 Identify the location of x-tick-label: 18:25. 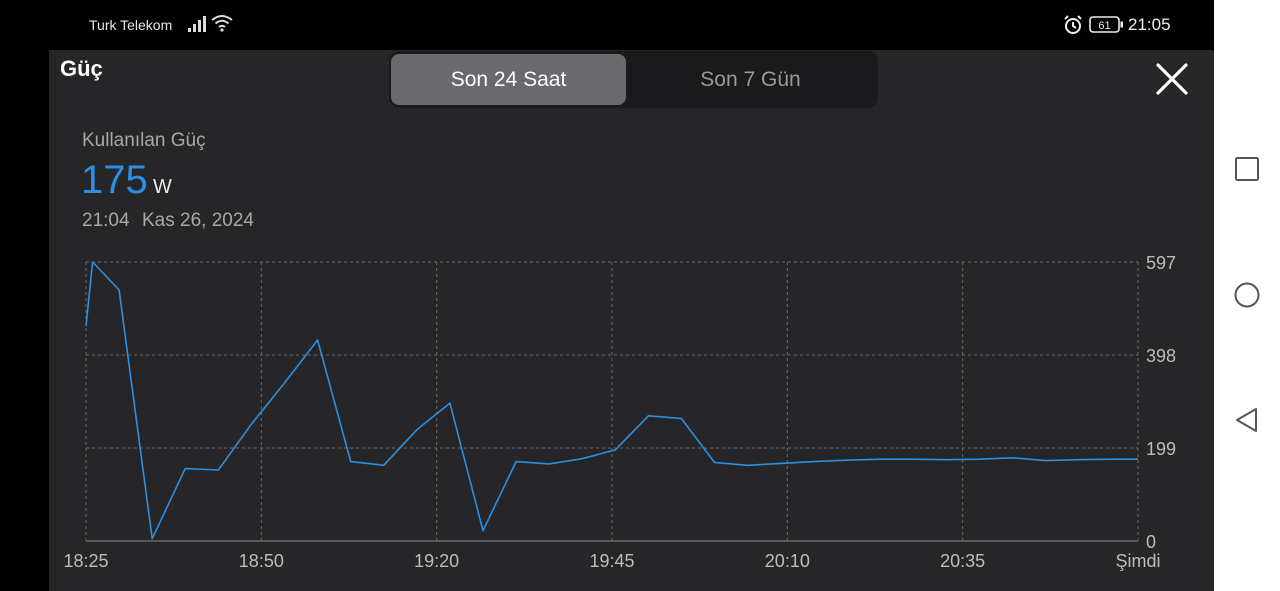
(85, 561).